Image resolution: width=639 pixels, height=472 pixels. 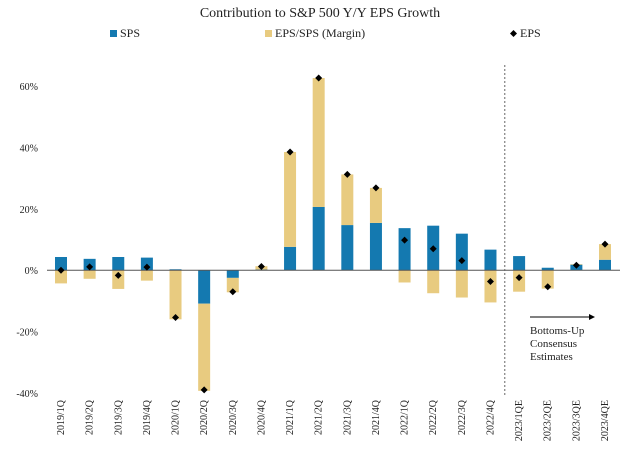 I want to click on annotation-line: Consensus, so click(x=553, y=344).